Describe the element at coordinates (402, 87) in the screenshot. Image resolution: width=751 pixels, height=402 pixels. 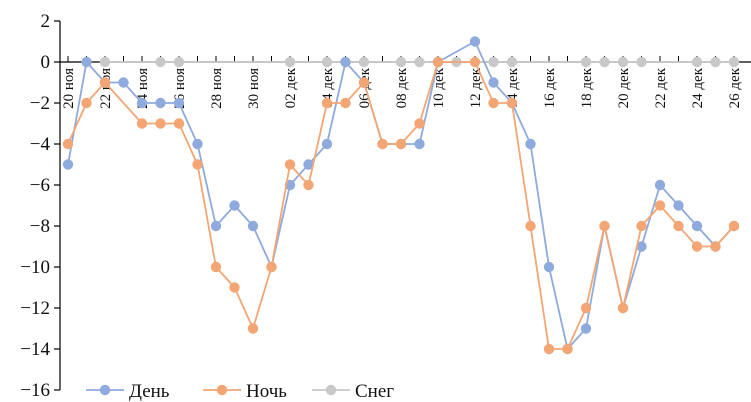
I see `x-tick-label: 08 дек` at that location.